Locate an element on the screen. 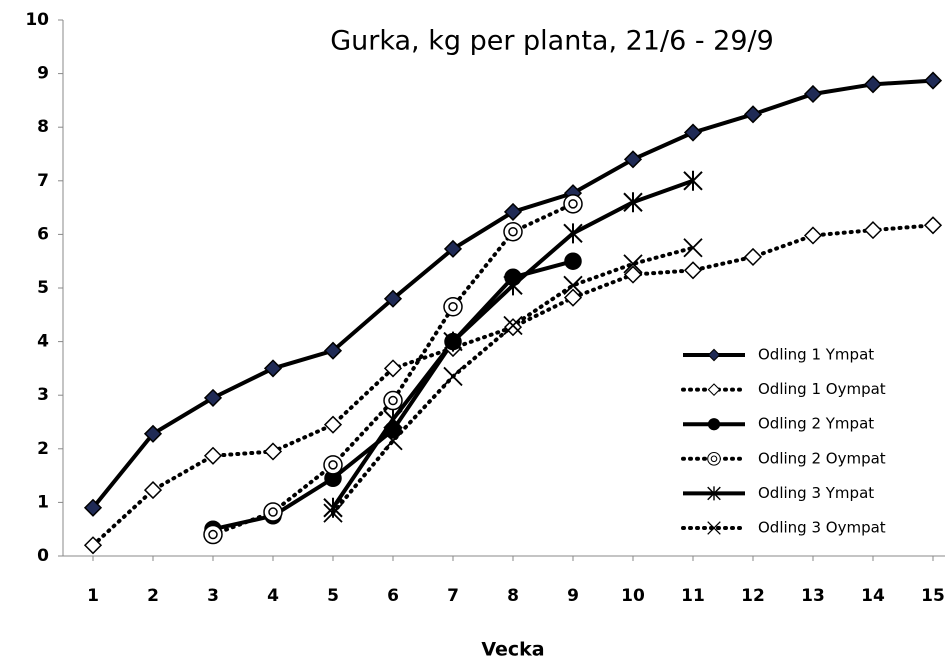 The width and height of the screenshot is (945, 661). x-tick-label: 14 is located at coordinates (873, 596).